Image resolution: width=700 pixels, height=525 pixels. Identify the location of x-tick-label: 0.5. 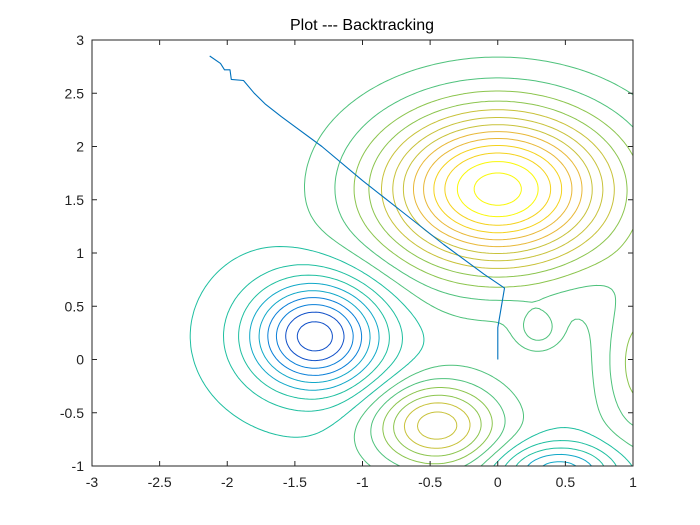
(566, 482).